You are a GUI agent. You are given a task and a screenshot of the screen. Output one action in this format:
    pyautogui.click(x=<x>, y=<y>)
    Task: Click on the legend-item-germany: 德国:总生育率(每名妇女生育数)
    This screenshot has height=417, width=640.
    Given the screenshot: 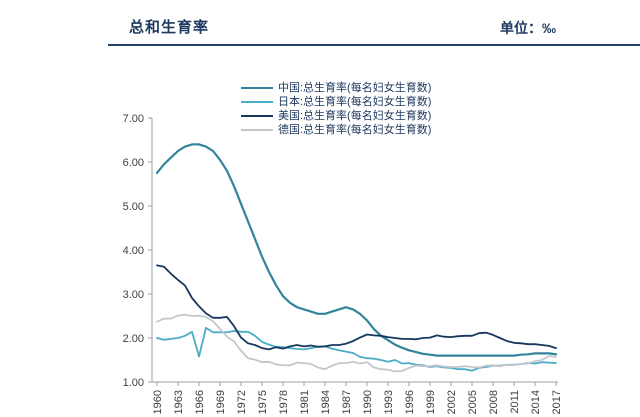 What is the action you would take?
    pyautogui.click(x=336, y=130)
    